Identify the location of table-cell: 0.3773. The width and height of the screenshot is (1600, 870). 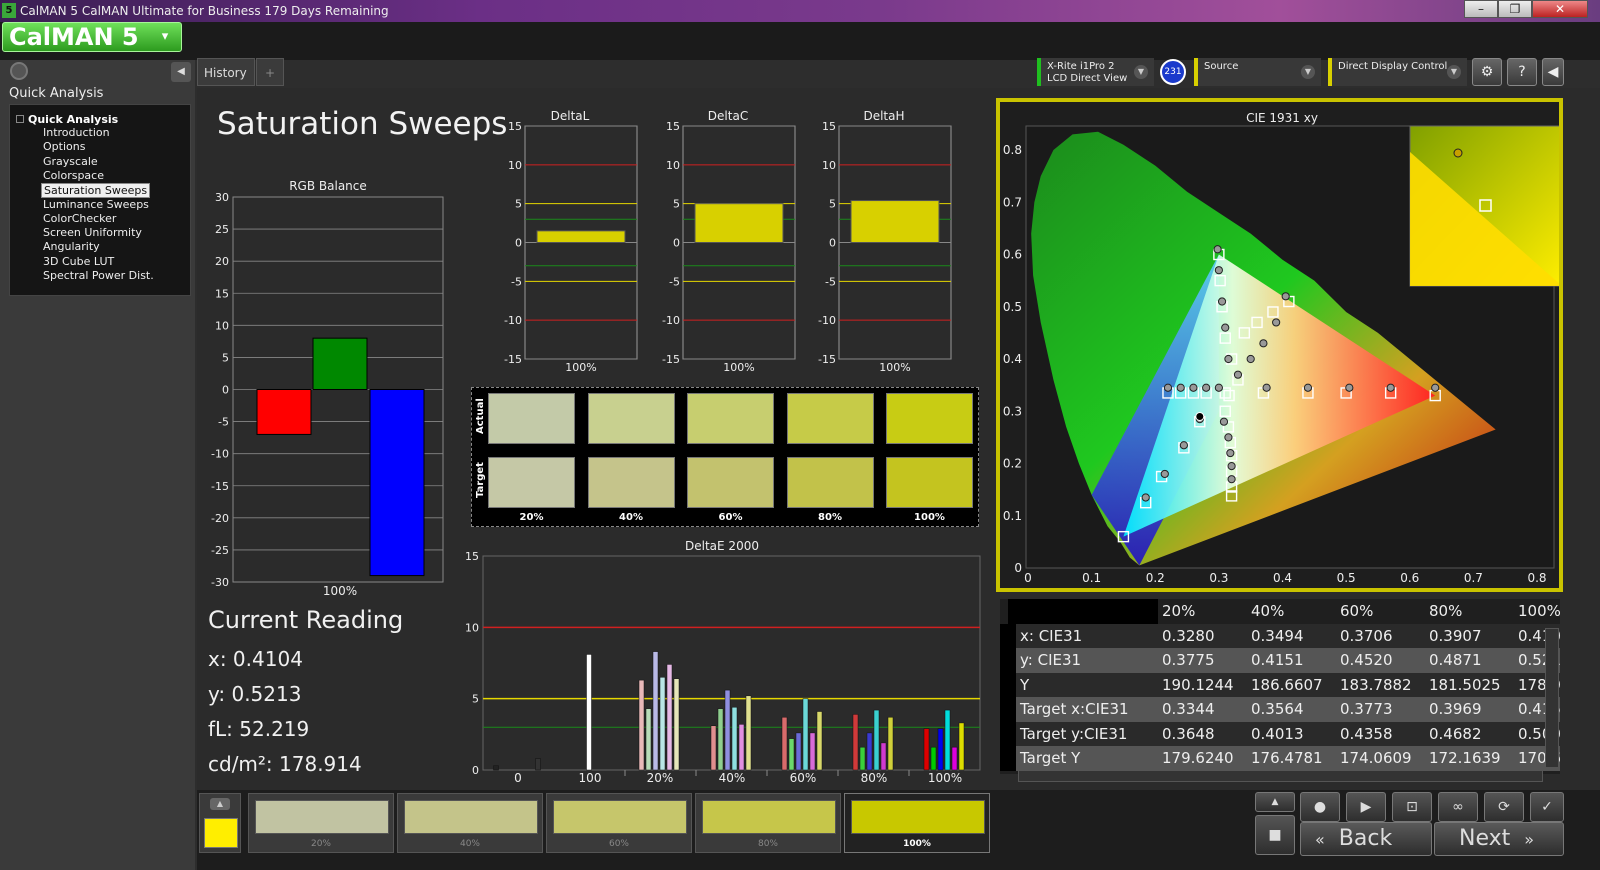
(1380, 709).